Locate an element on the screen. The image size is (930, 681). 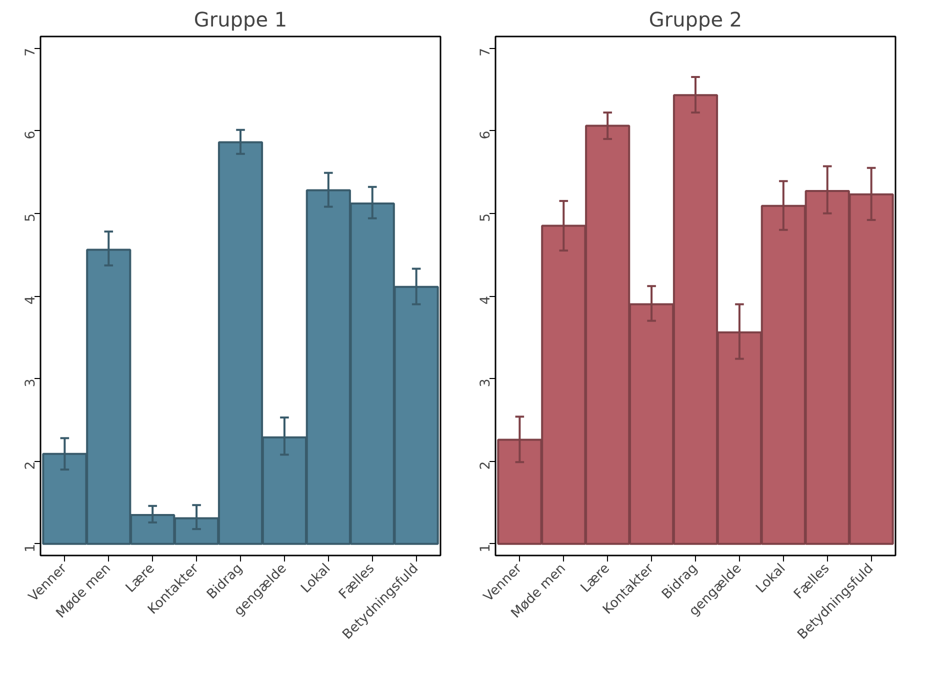
chart-title: Gruppe 1 is located at coordinates (241, 20).